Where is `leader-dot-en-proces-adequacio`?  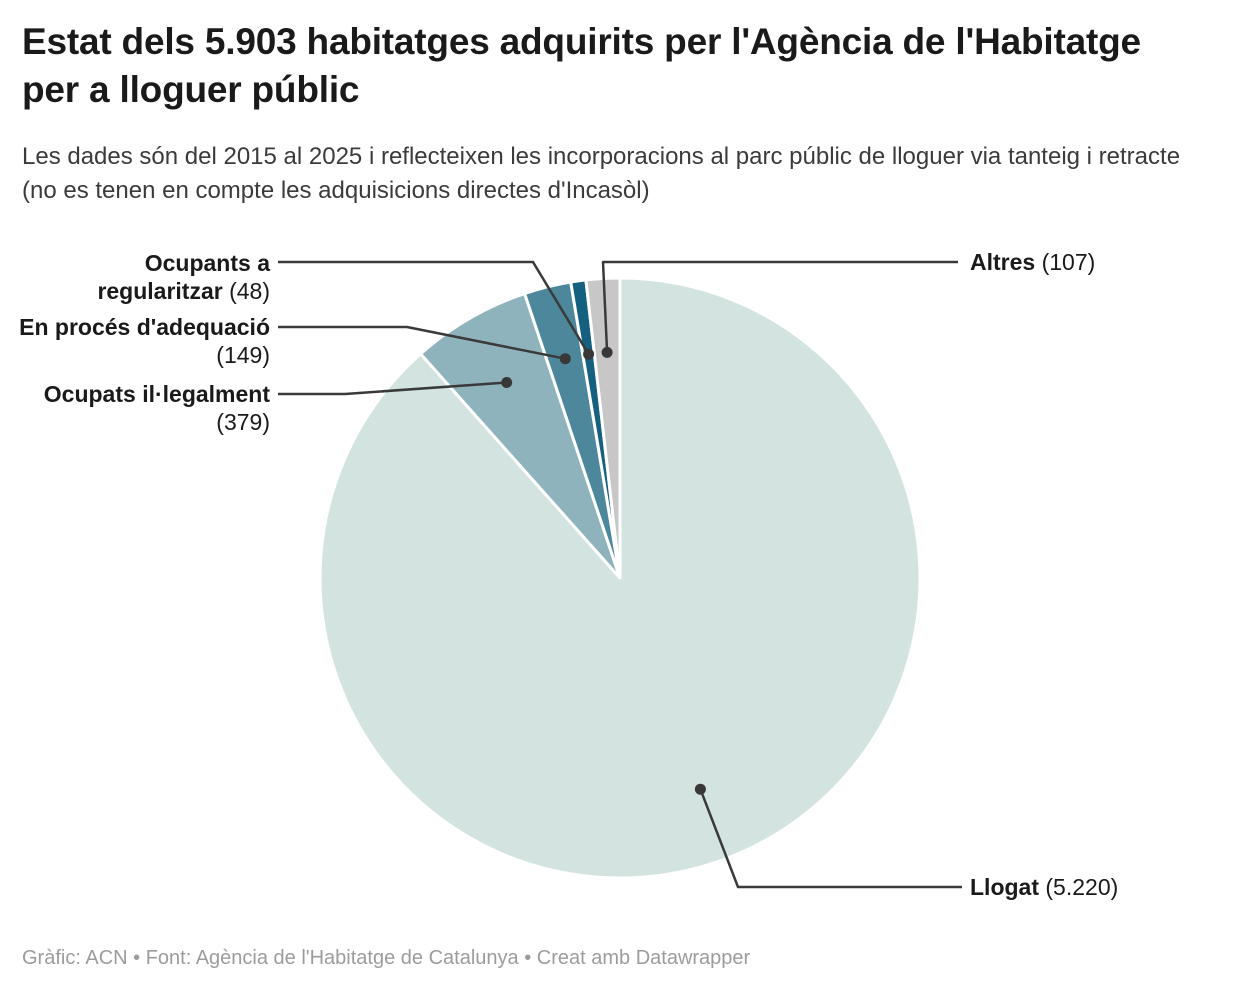
leader-dot-en-proces-adequacio is located at coordinates (565, 359).